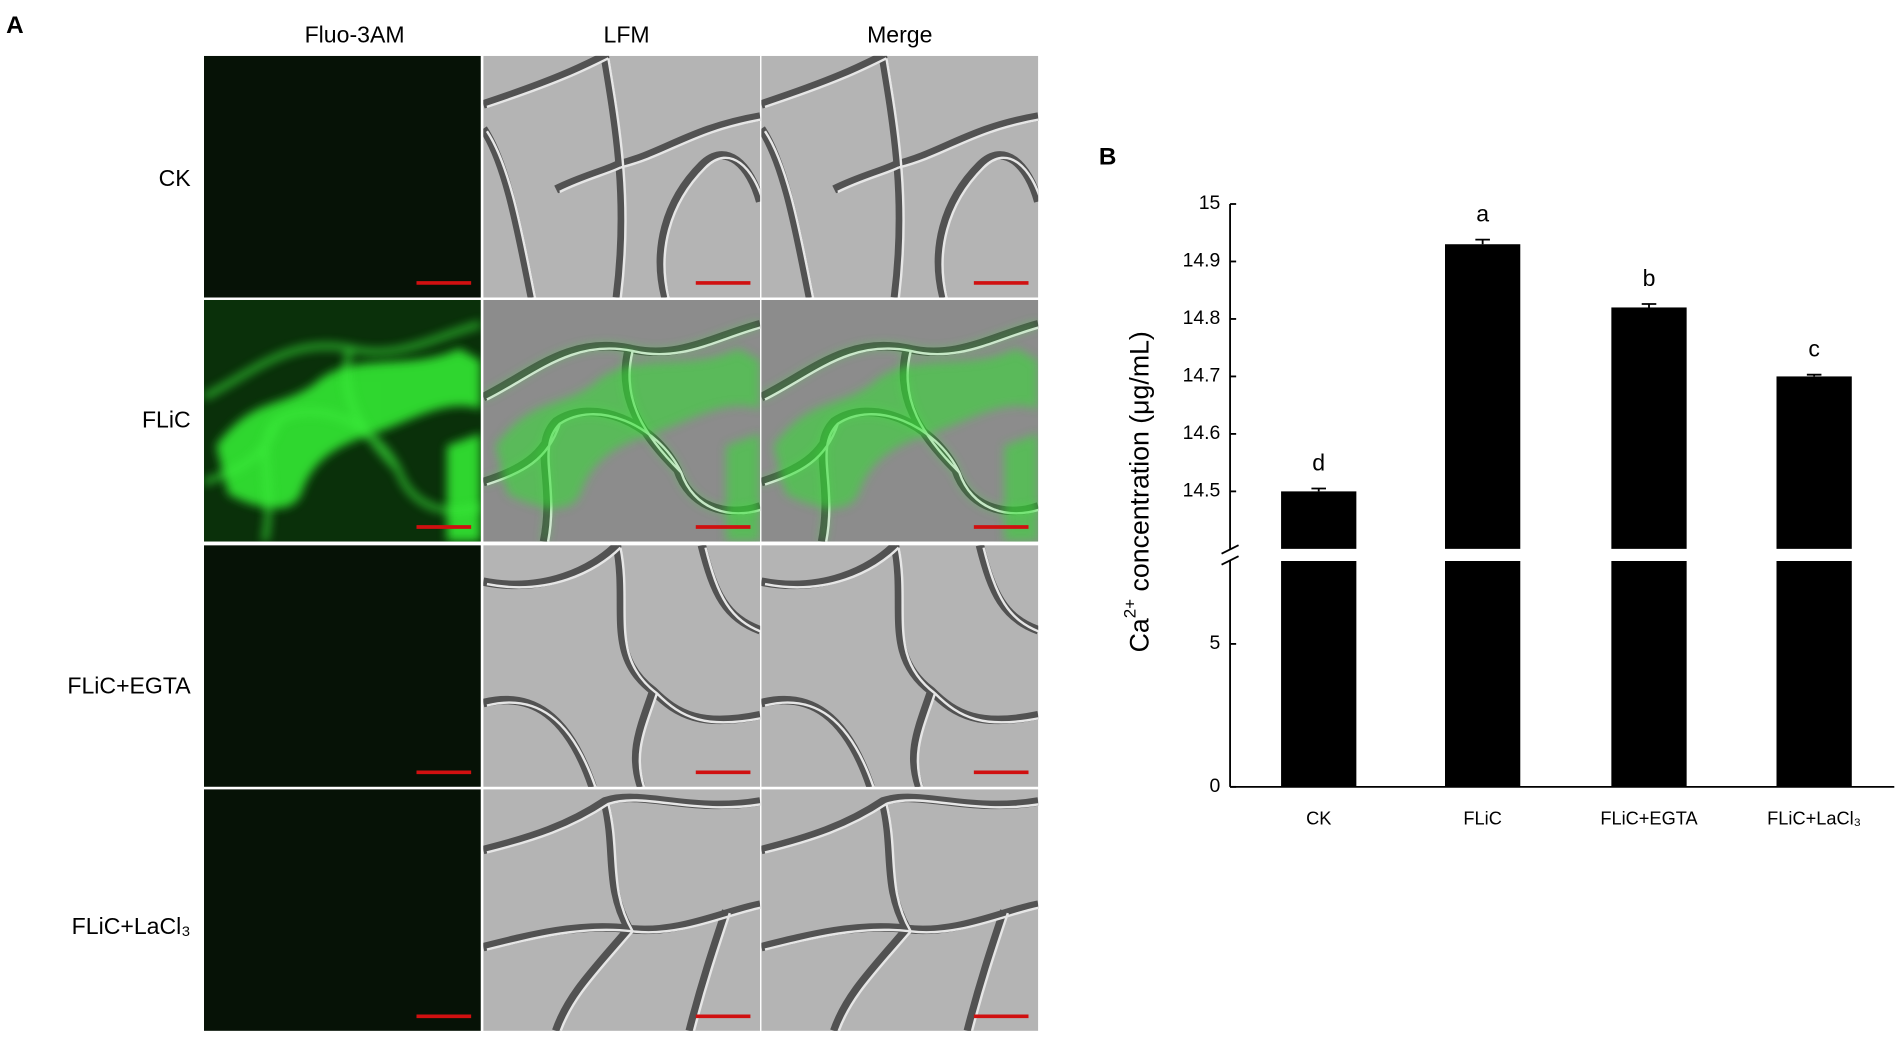 This screenshot has width=1904, height=1037. Describe the element at coordinates (1139, 465) in the screenshot. I see `y-label-text: concentration (μg/mL)` at that location.